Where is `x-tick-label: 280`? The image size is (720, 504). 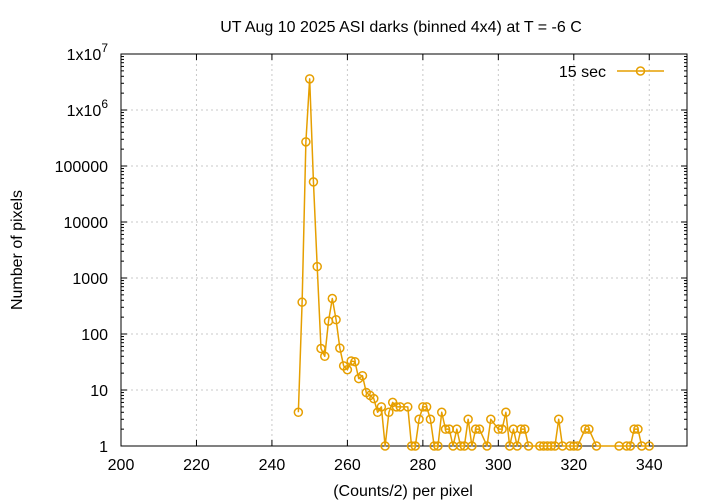
x-tick-label: 280 is located at coordinates (423, 465).